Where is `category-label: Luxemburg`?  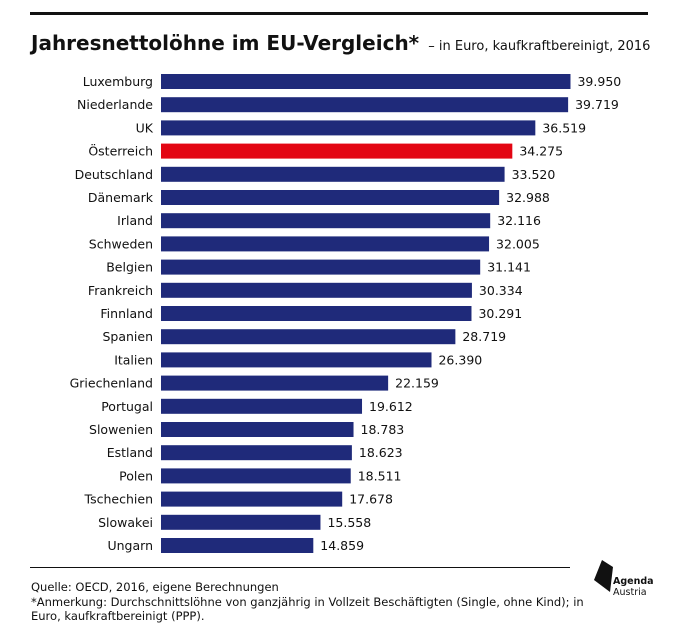 category-label: Luxemburg is located at coordinates (118, 81).